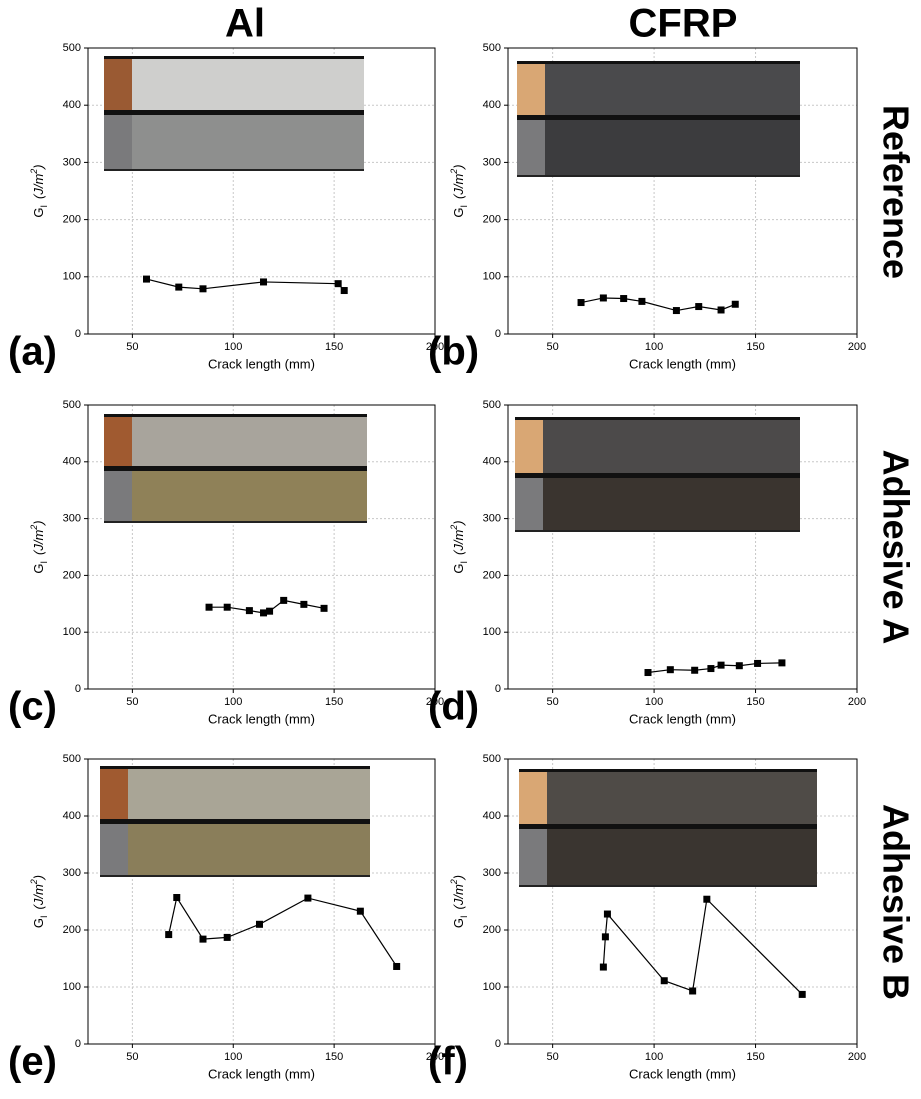  Describe the element at coordinates (283, 931) in the screenshot. I see `data-line` at that location.